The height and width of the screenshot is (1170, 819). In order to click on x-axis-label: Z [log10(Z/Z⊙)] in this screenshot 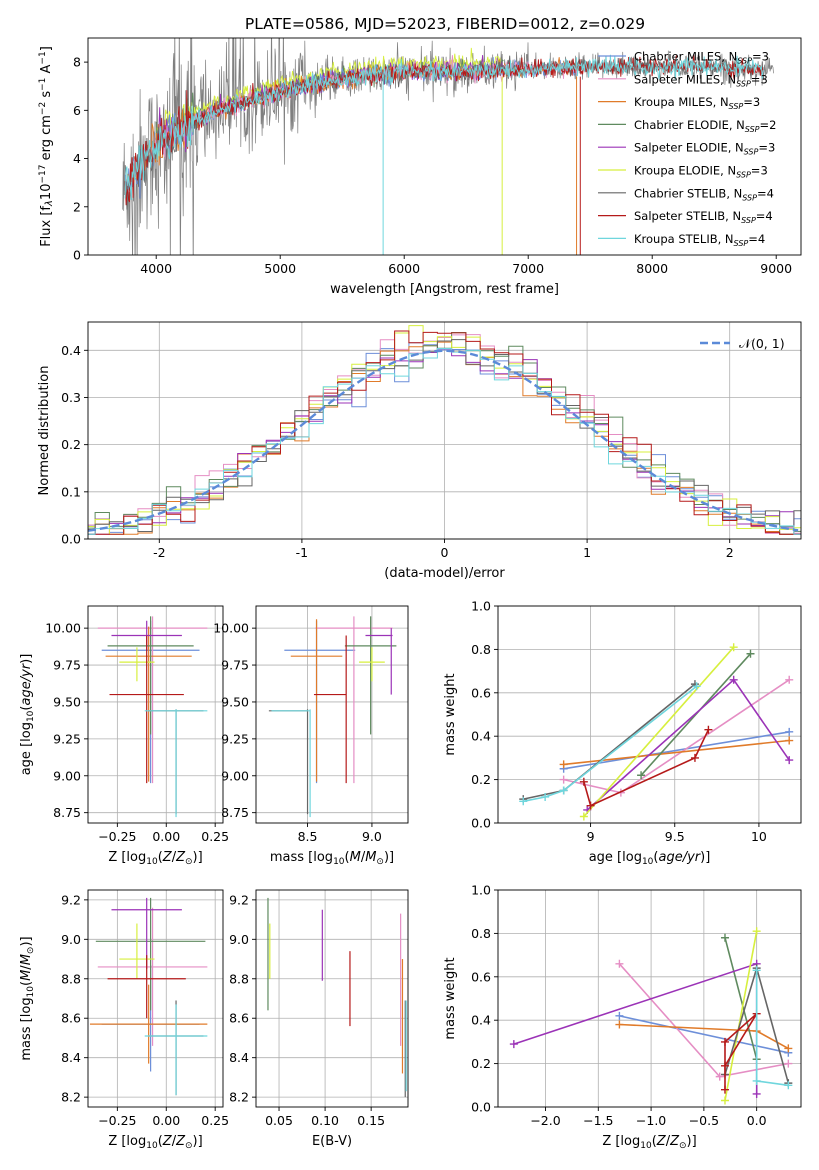, I will do `click(155, 858)`.